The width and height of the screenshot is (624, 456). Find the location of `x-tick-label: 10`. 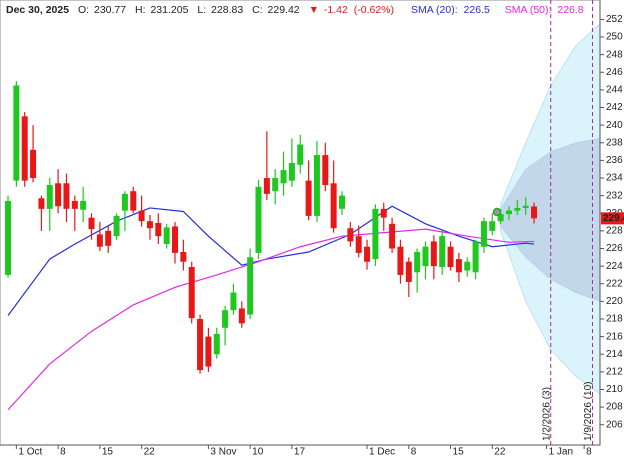

x-tick-label: 10 is located at coordinates (258, 451).